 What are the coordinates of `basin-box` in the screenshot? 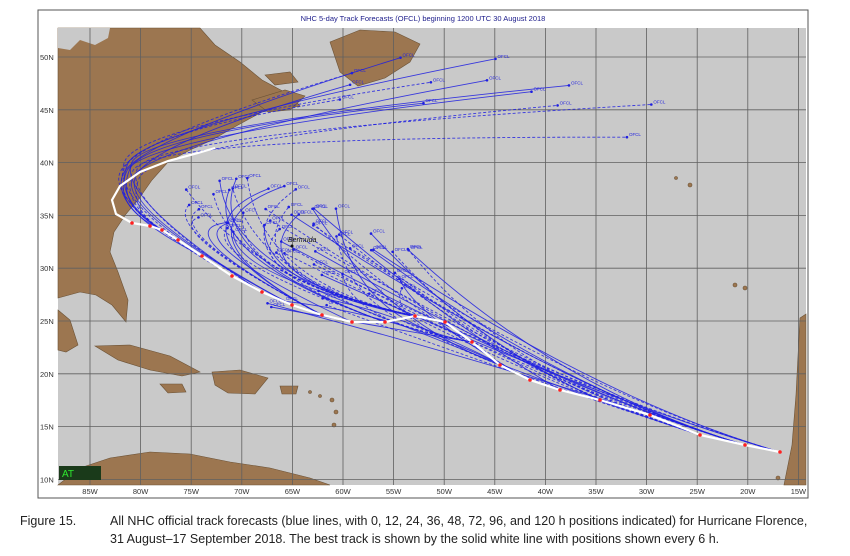 It's located at (80, 473).